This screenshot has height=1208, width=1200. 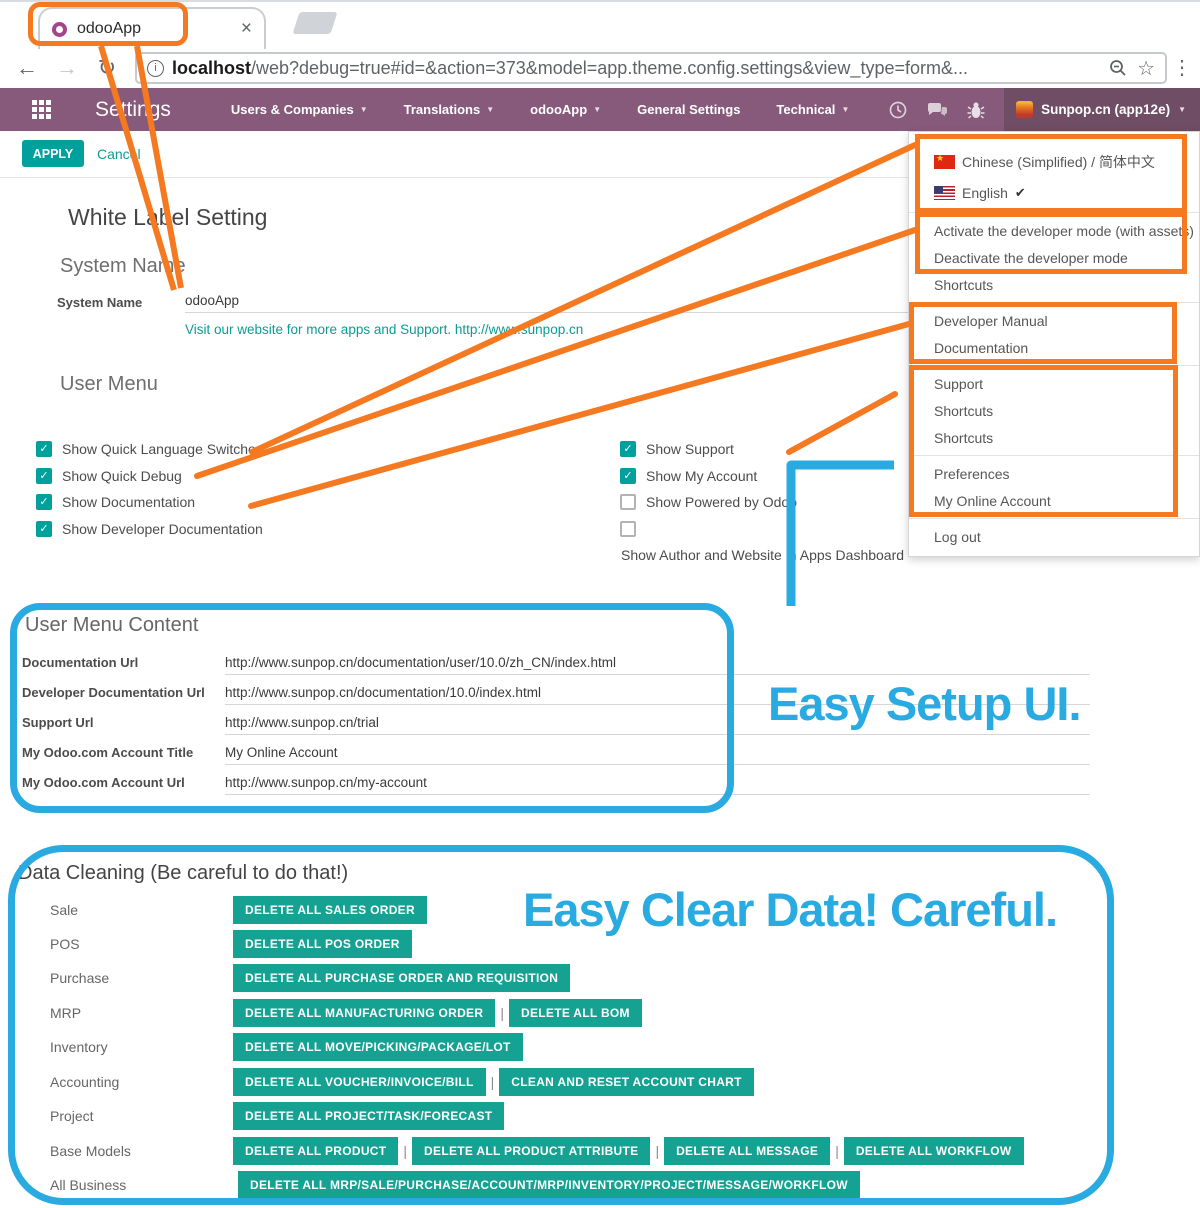 I want to click on menu-item-deactivate-developer-mode: Deactivate the developer mode, so click(x=1031, y=257).